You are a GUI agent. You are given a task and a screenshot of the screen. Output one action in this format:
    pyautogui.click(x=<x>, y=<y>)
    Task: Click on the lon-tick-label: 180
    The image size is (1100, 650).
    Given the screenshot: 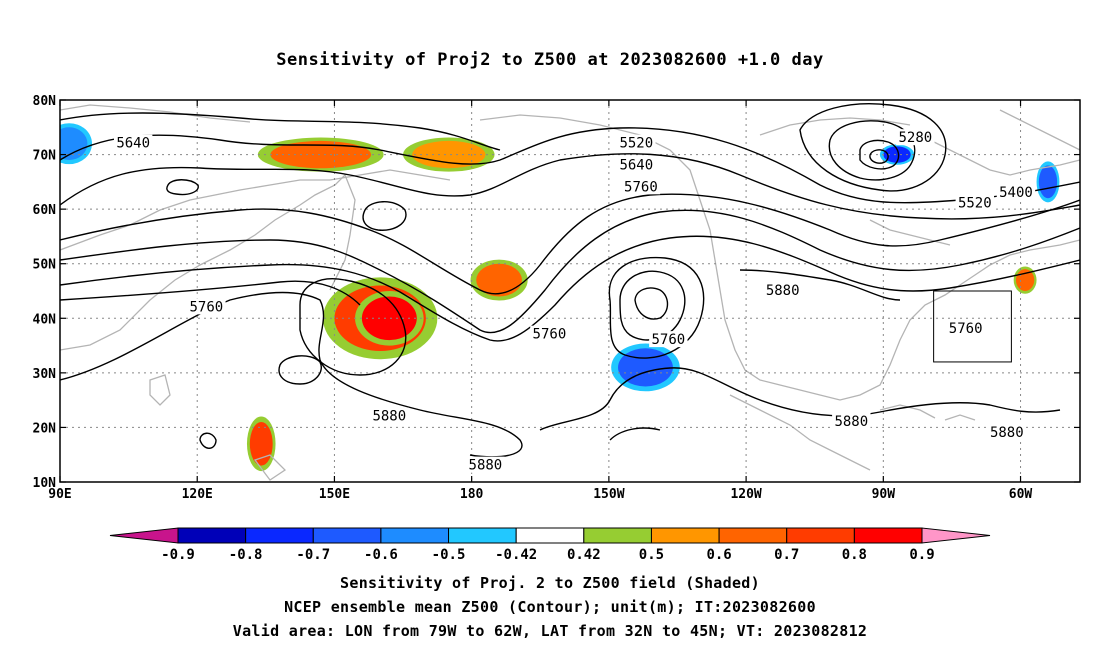 What is the action you would take?
    pyautogui.click(x=472, y=494)
    